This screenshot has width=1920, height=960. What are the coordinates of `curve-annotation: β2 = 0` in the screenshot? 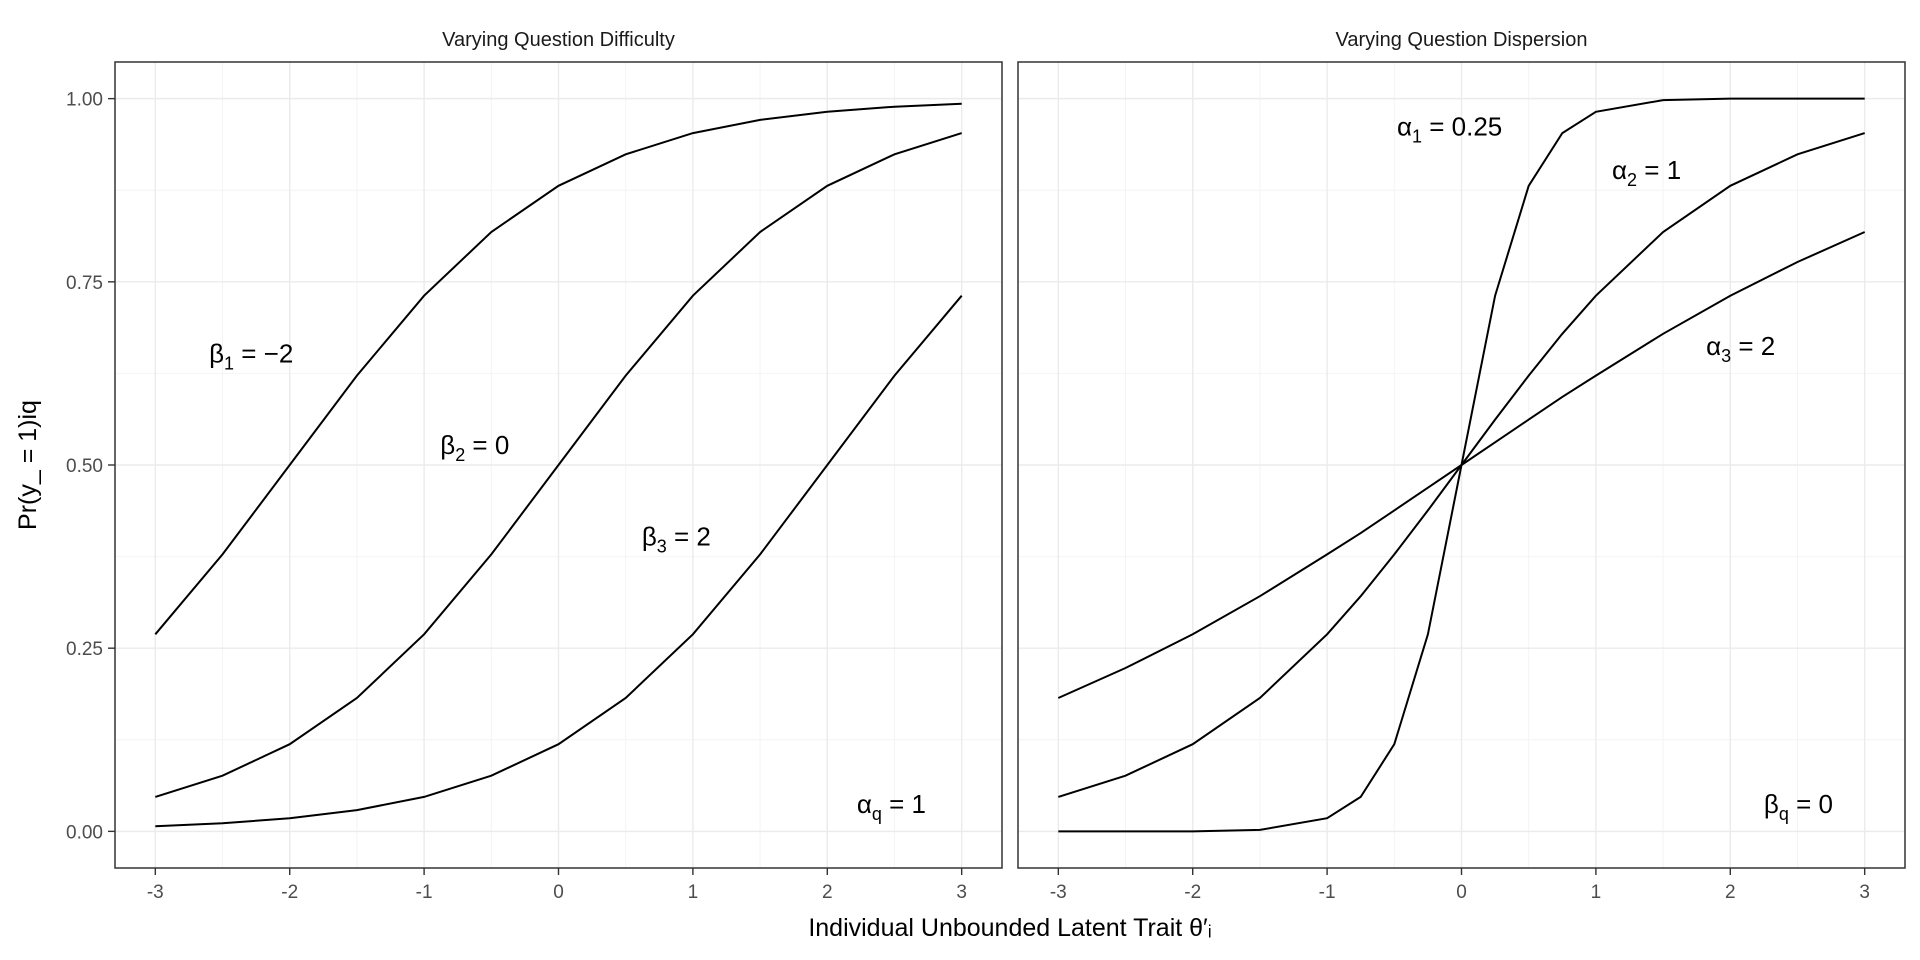 It's located at (474, 447).